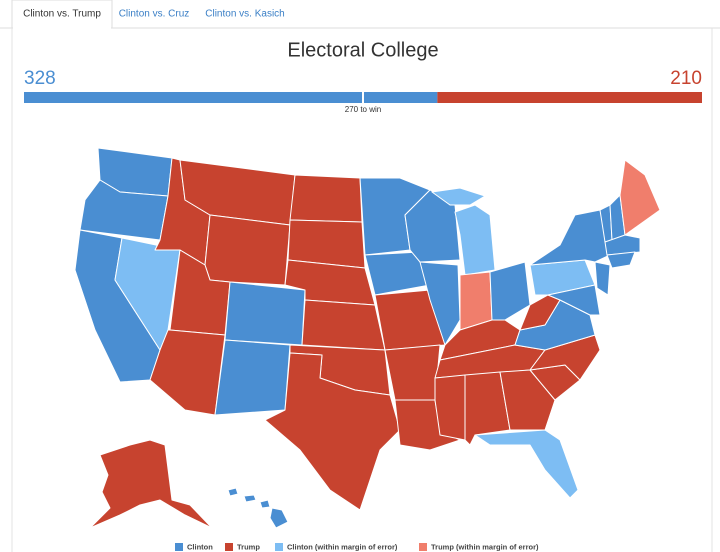 The height and width of the screenshot is (552, 720). What do you see at coordinates (154, 14) in the screenshot?
I see `tab: Clinton vs. Cruz` at bounding box center [154, 14].